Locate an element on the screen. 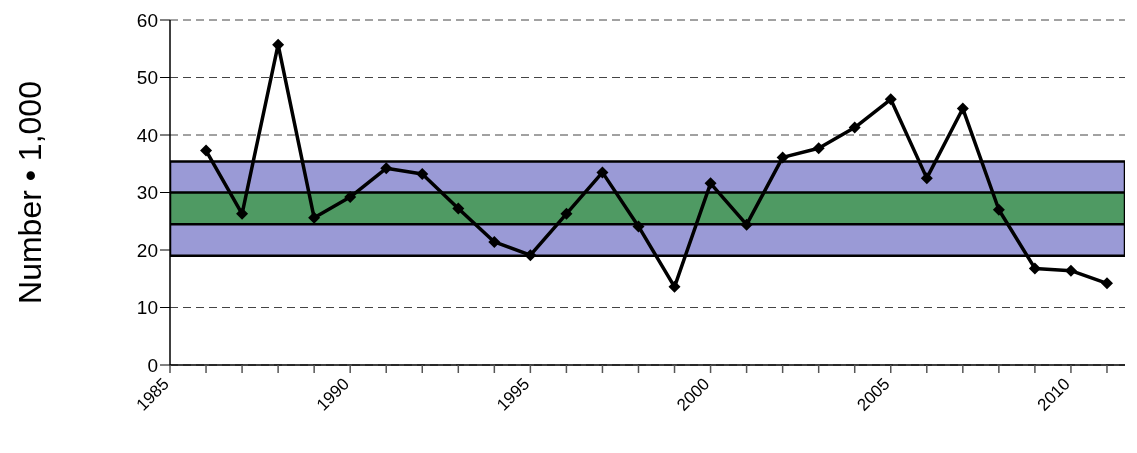 The height and width of the screenshot is (453, 1137). y-axis-title: Number • 1,000 is located at coordinates (30, 192).